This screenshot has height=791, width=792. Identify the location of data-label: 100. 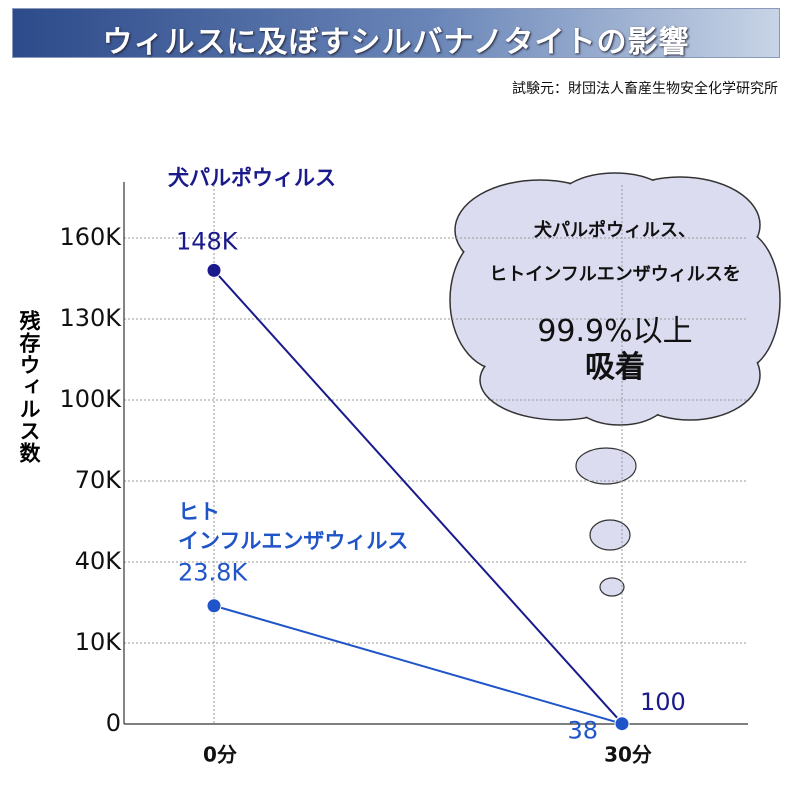
(663, 702).